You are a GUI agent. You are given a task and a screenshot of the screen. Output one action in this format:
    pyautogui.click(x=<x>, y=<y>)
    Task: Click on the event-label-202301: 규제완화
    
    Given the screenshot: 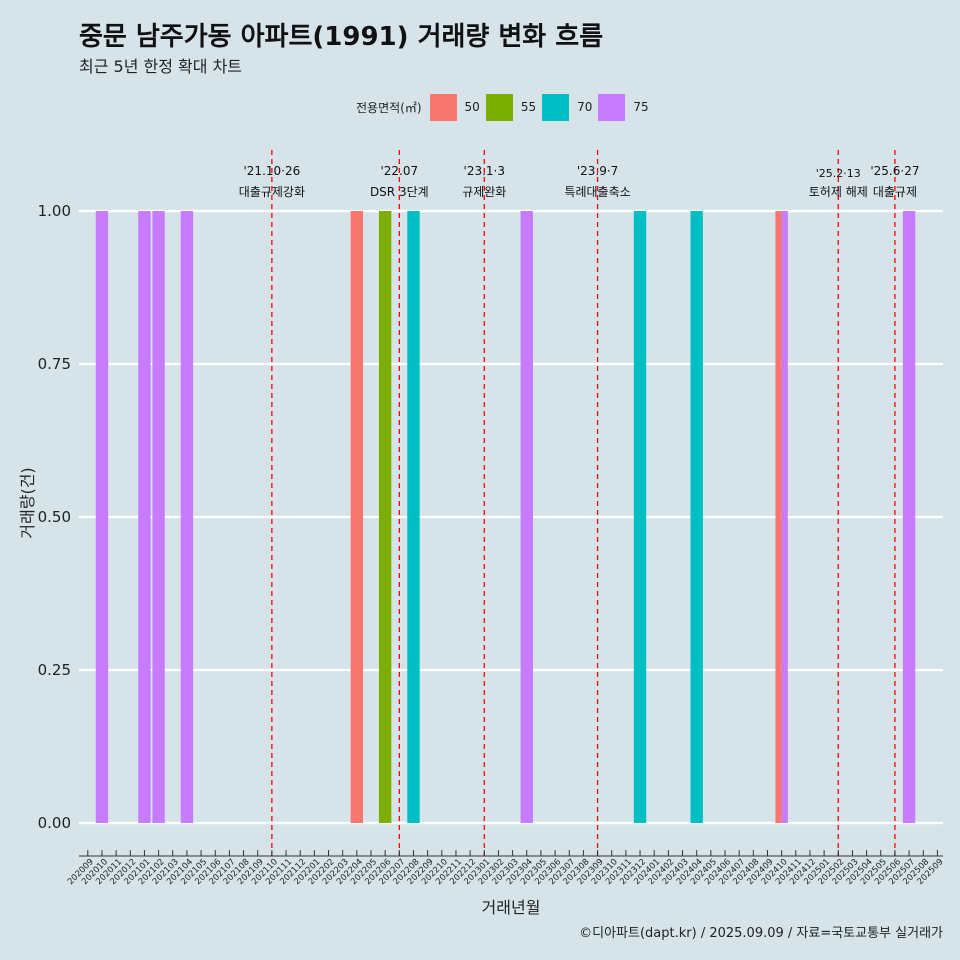 What is the action you would take?
    pyautogui.click(x=484, y=192)
    